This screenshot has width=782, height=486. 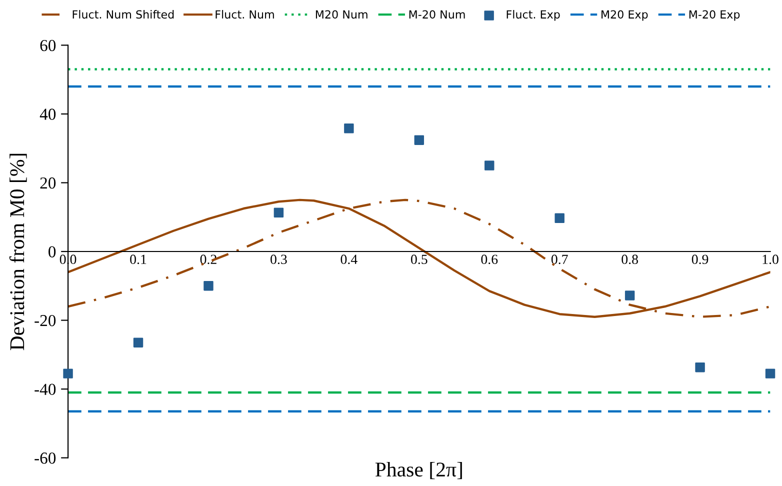 I want to click on legend-label: Fluct. Num, so click(x=245, y=14).